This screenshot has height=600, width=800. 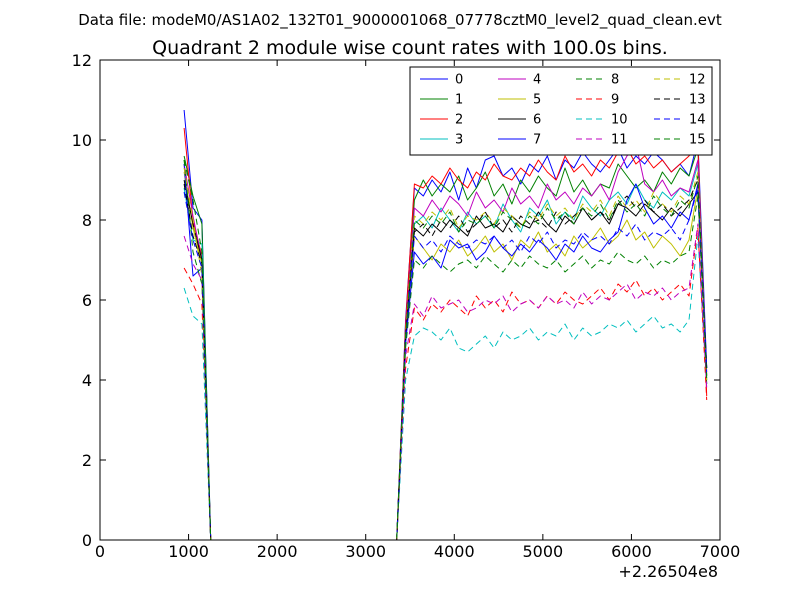 I want to click on y-tick-label: 8, so click(x=87, y=220).